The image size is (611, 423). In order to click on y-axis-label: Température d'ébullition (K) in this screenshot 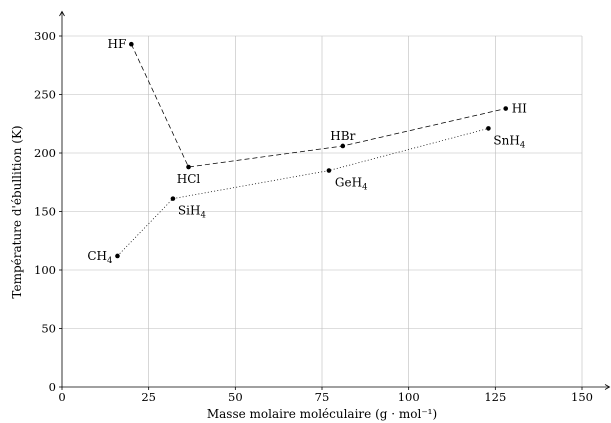, I will do `click(17, 211)`.